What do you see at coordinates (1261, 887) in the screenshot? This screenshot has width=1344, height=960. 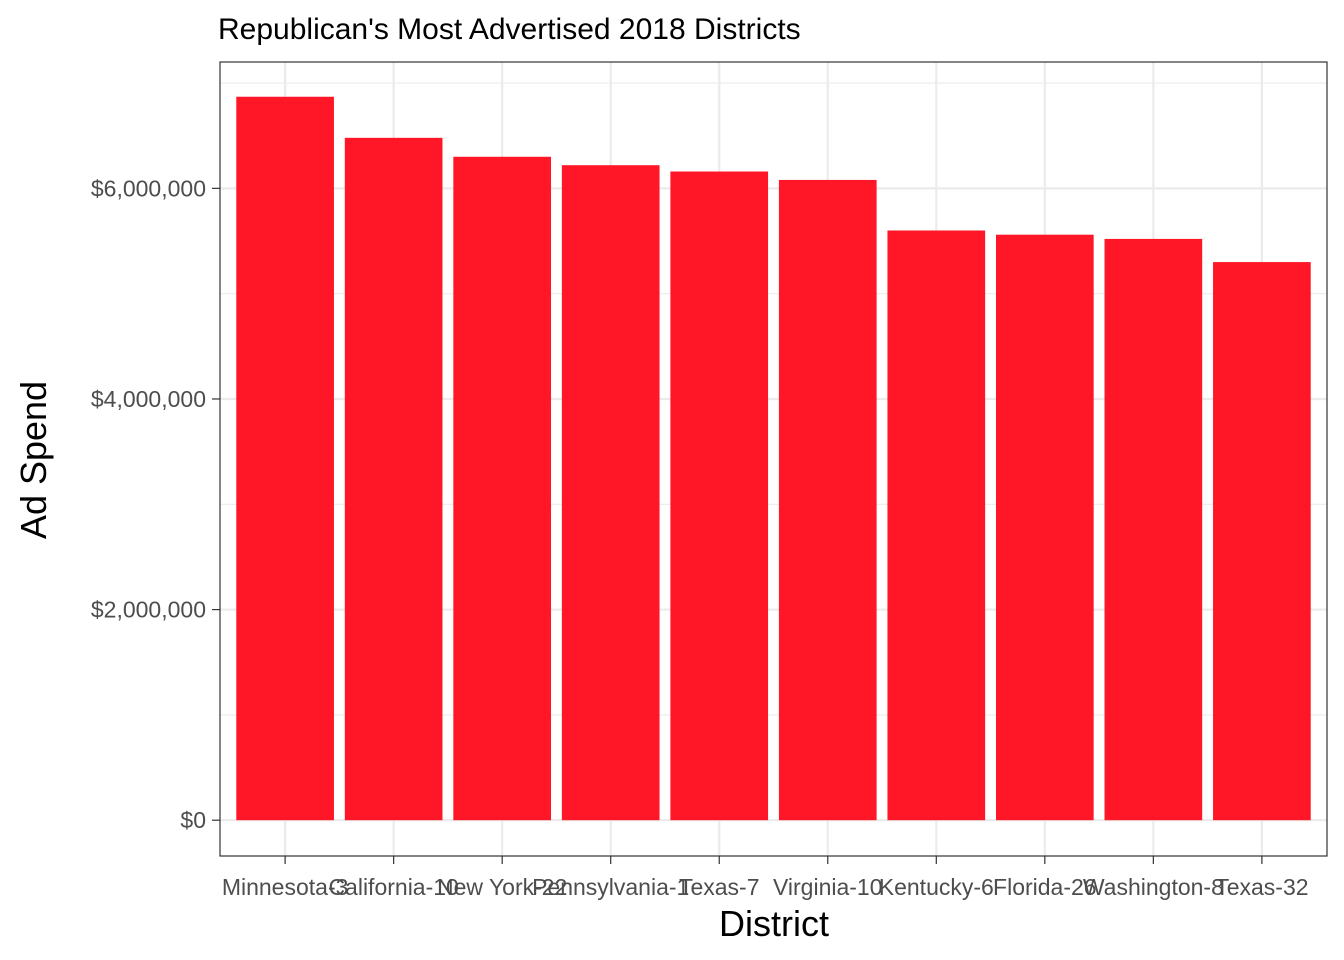 I see `x-tick-label: Texas-32` at bounding box center [1261, 887].